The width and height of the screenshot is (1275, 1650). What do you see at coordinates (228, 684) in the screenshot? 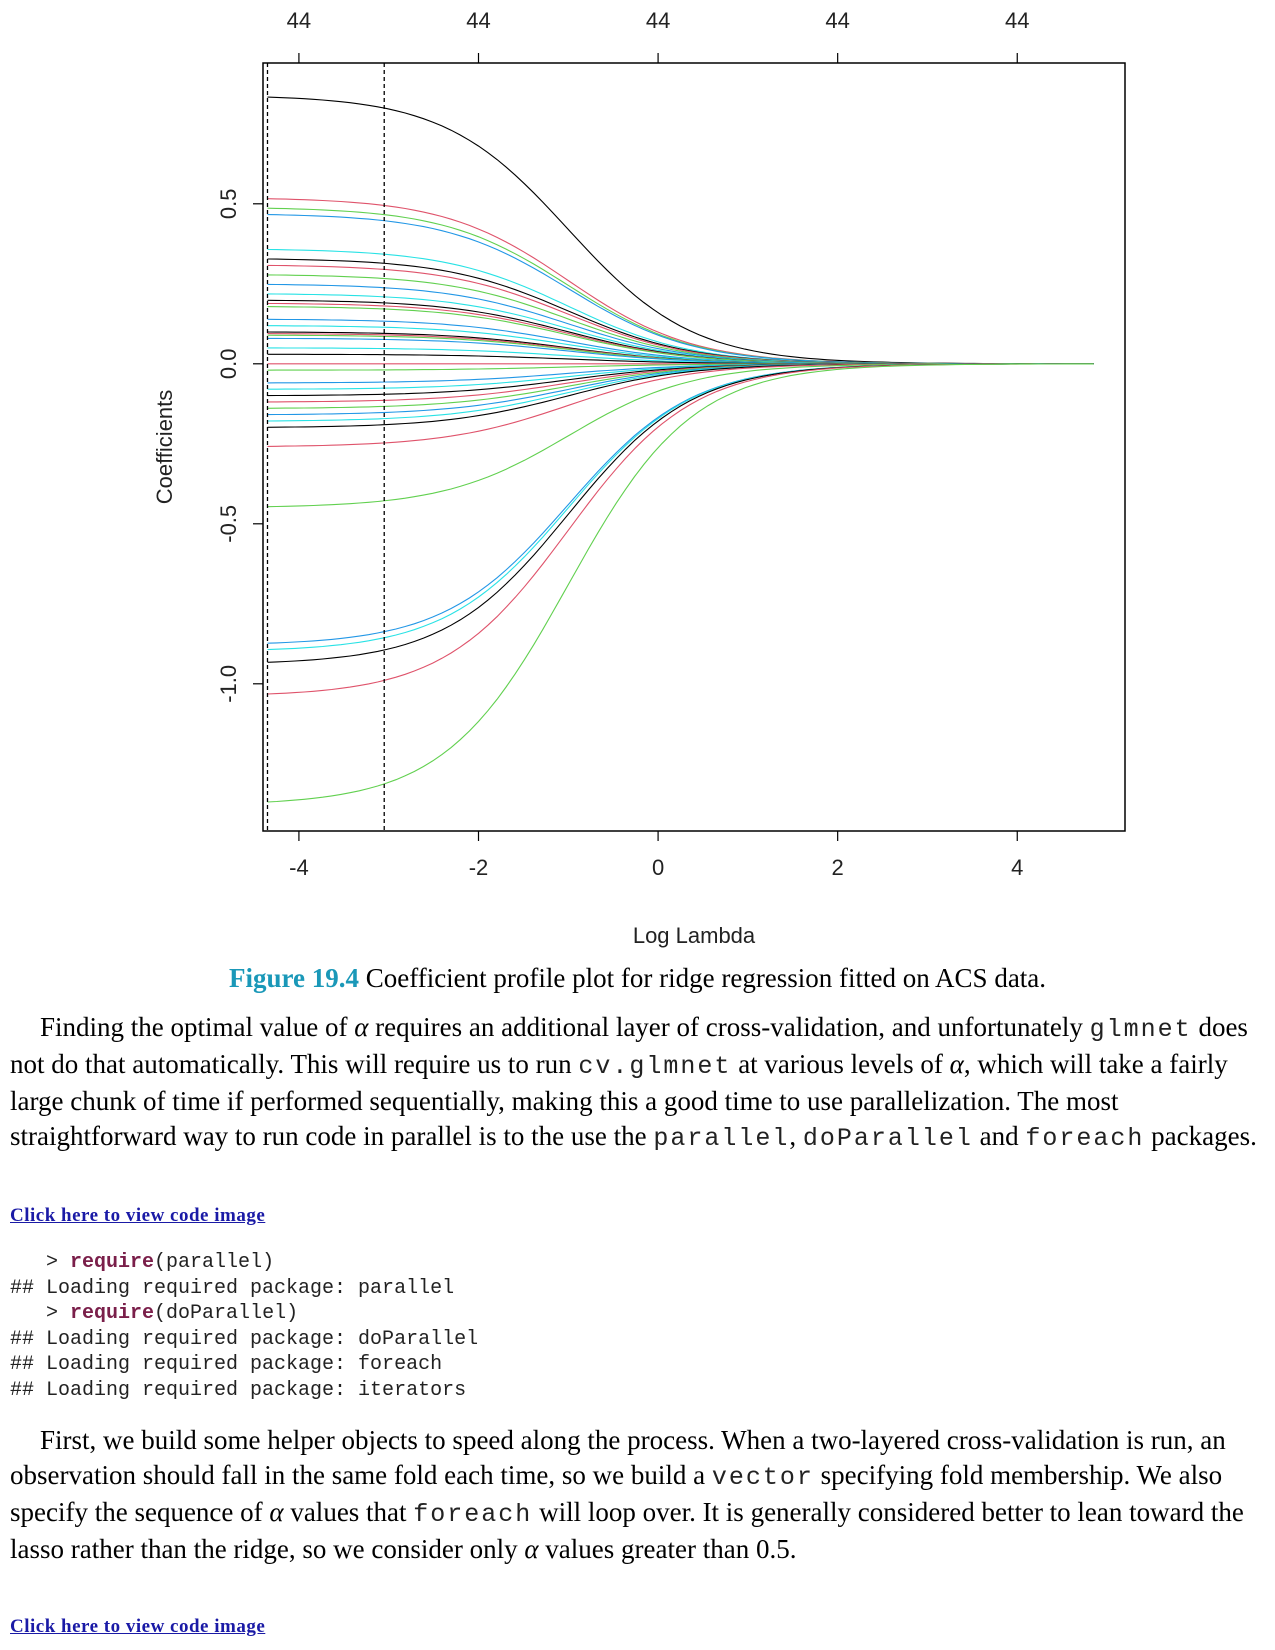
I see `y-tick-label: -1.0` at bounding box center [228, 684].